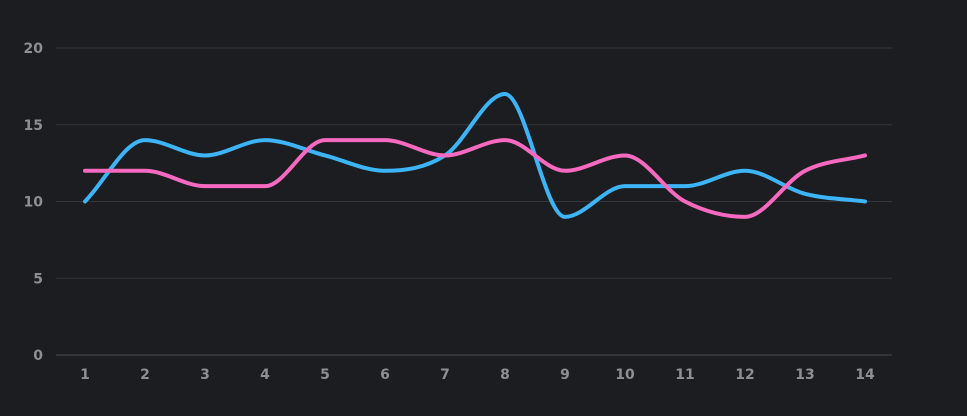 This screenshot has width=967, height=416. Describe the element at coordinates (385, 375) in the screenshot. I see `x-tick-label-6: 6` at that location.